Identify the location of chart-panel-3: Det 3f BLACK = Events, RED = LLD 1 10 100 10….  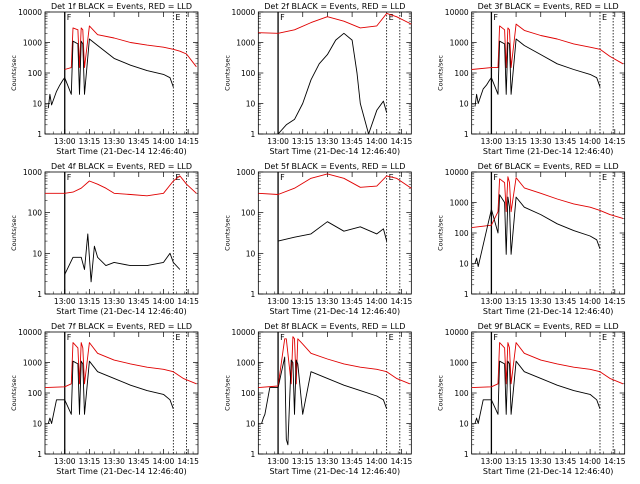
(531, 79).